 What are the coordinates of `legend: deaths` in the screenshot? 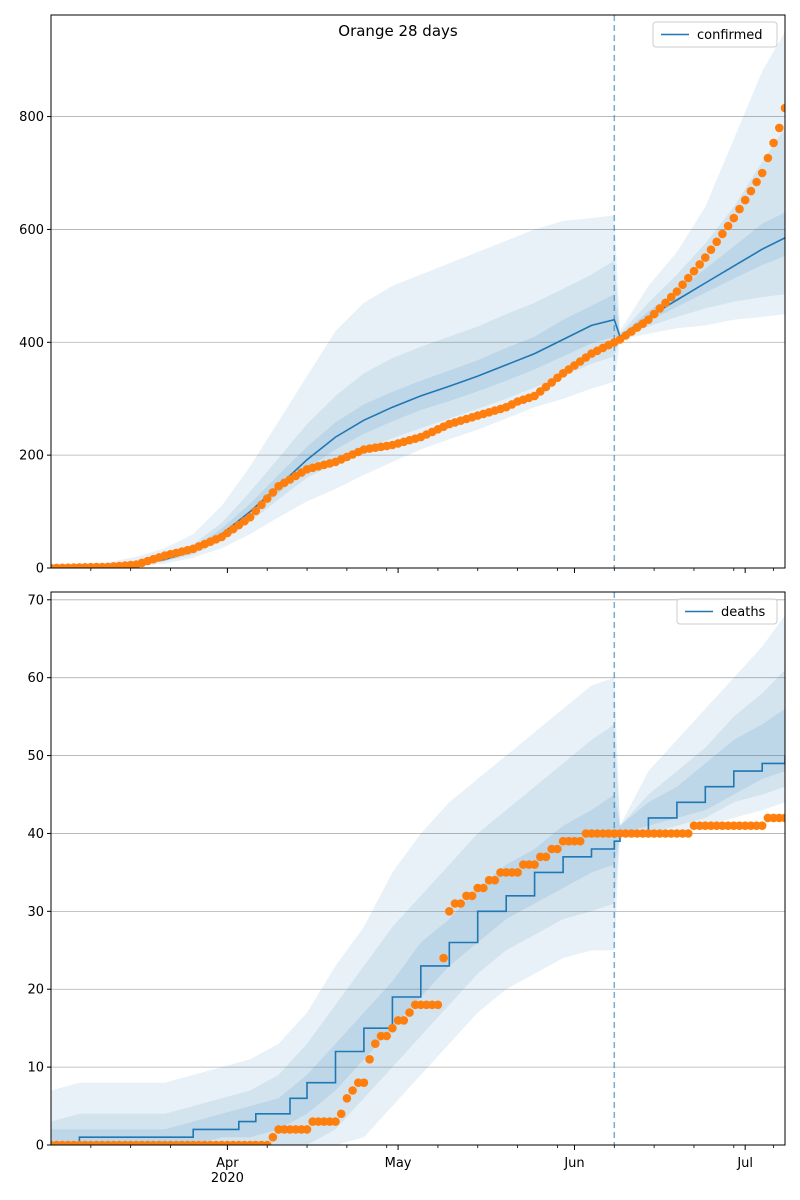 It's located at (727, 611).